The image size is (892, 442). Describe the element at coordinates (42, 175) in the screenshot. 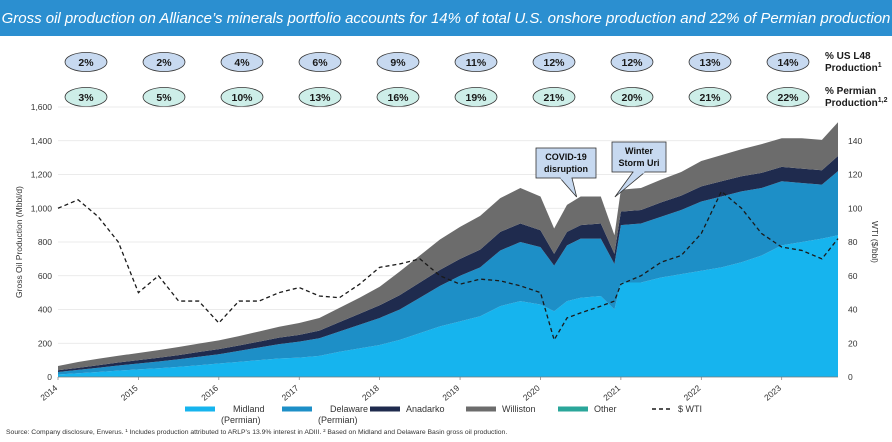

I see `y-tick-6: 1,200` at that location.